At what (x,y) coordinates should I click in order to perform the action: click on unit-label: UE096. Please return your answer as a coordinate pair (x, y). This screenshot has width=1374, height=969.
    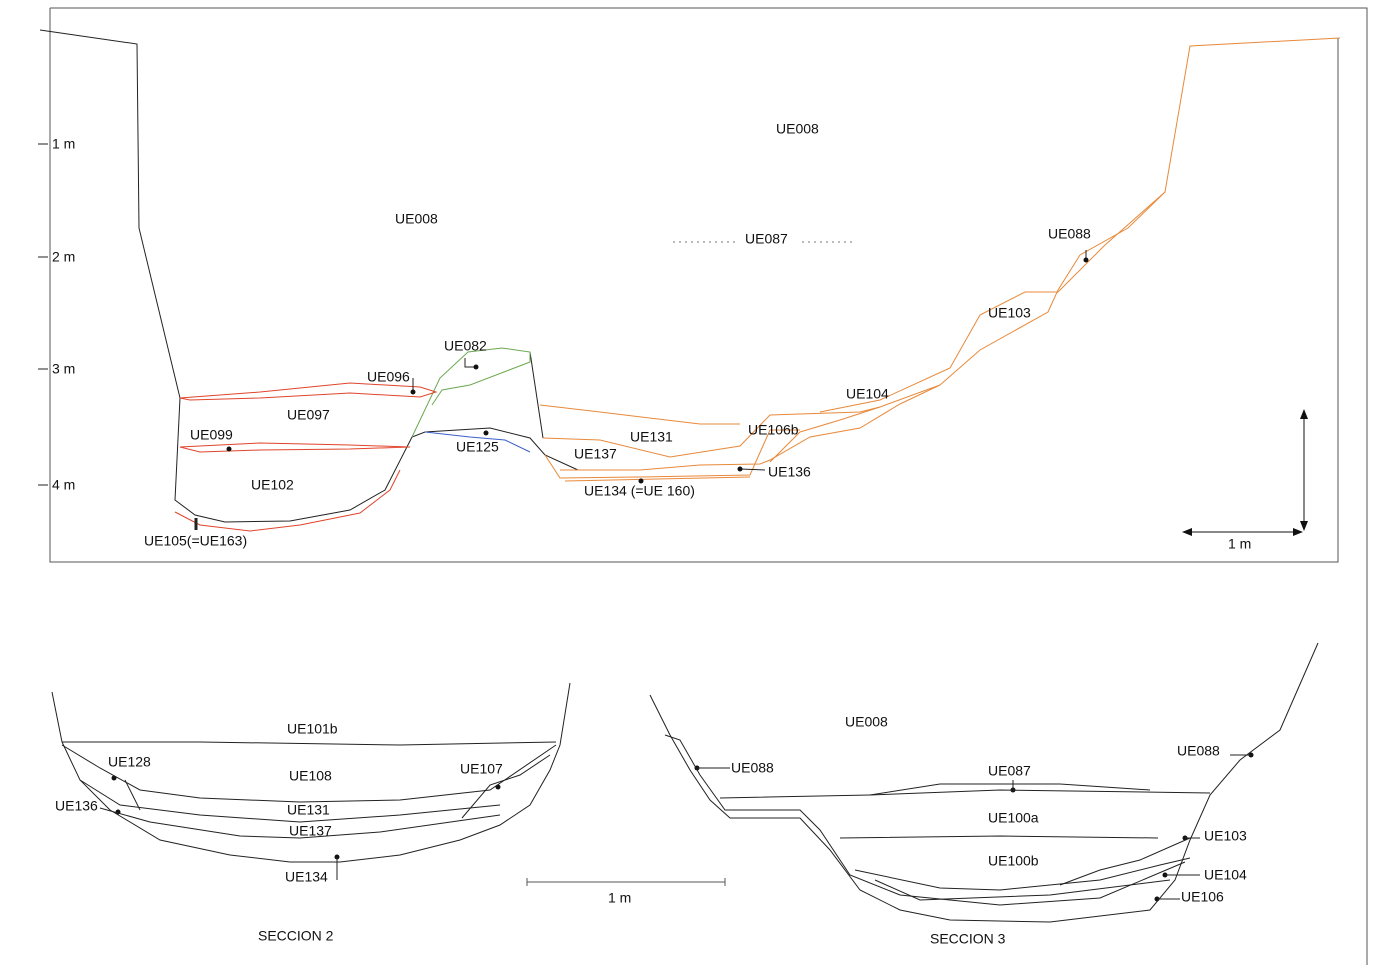
    Looking at the image, I should click on (388, 377).